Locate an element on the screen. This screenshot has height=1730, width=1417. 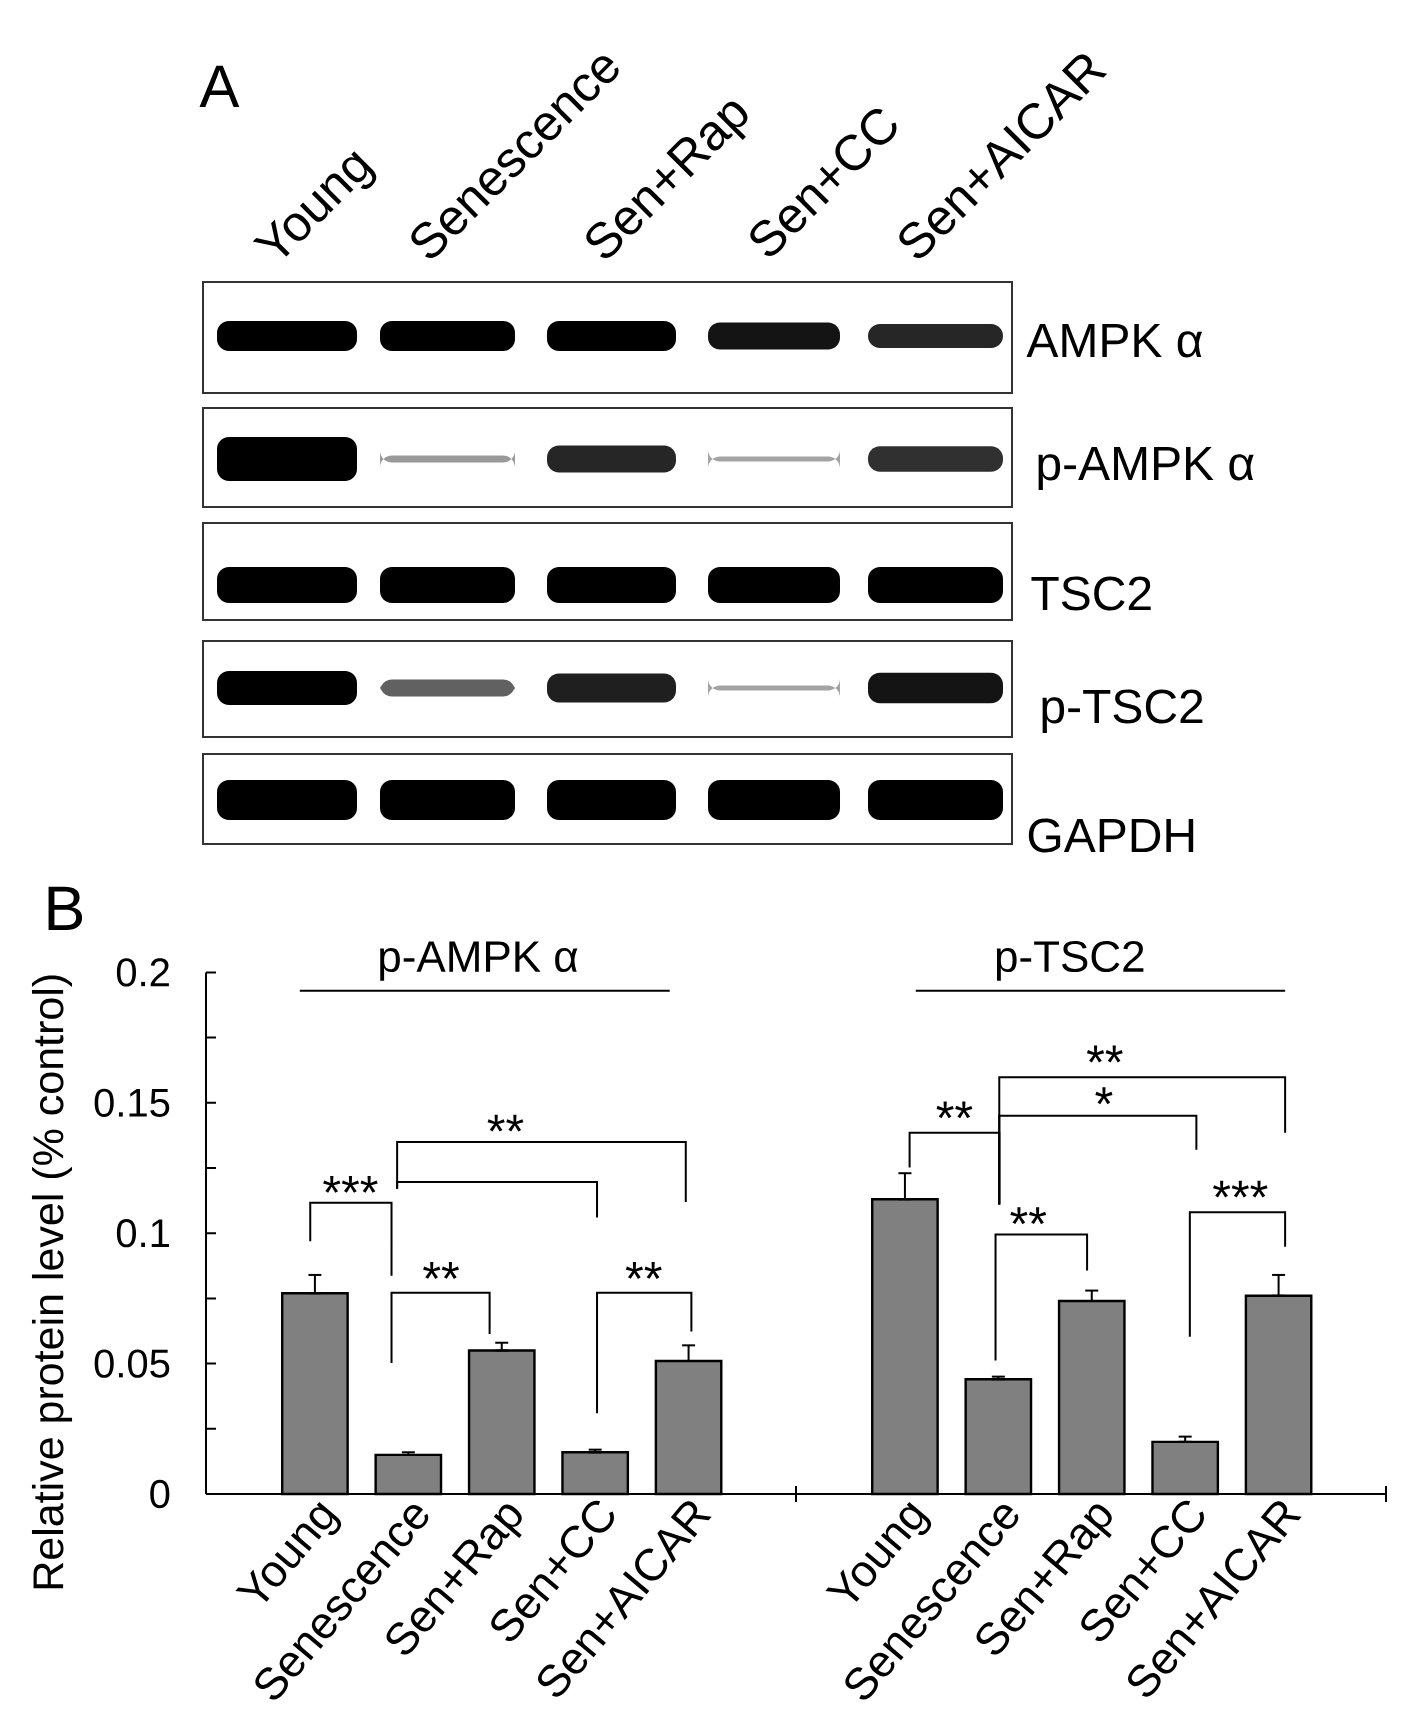
y-tick-label: 0.1 is located at coordinates (142, 1233).